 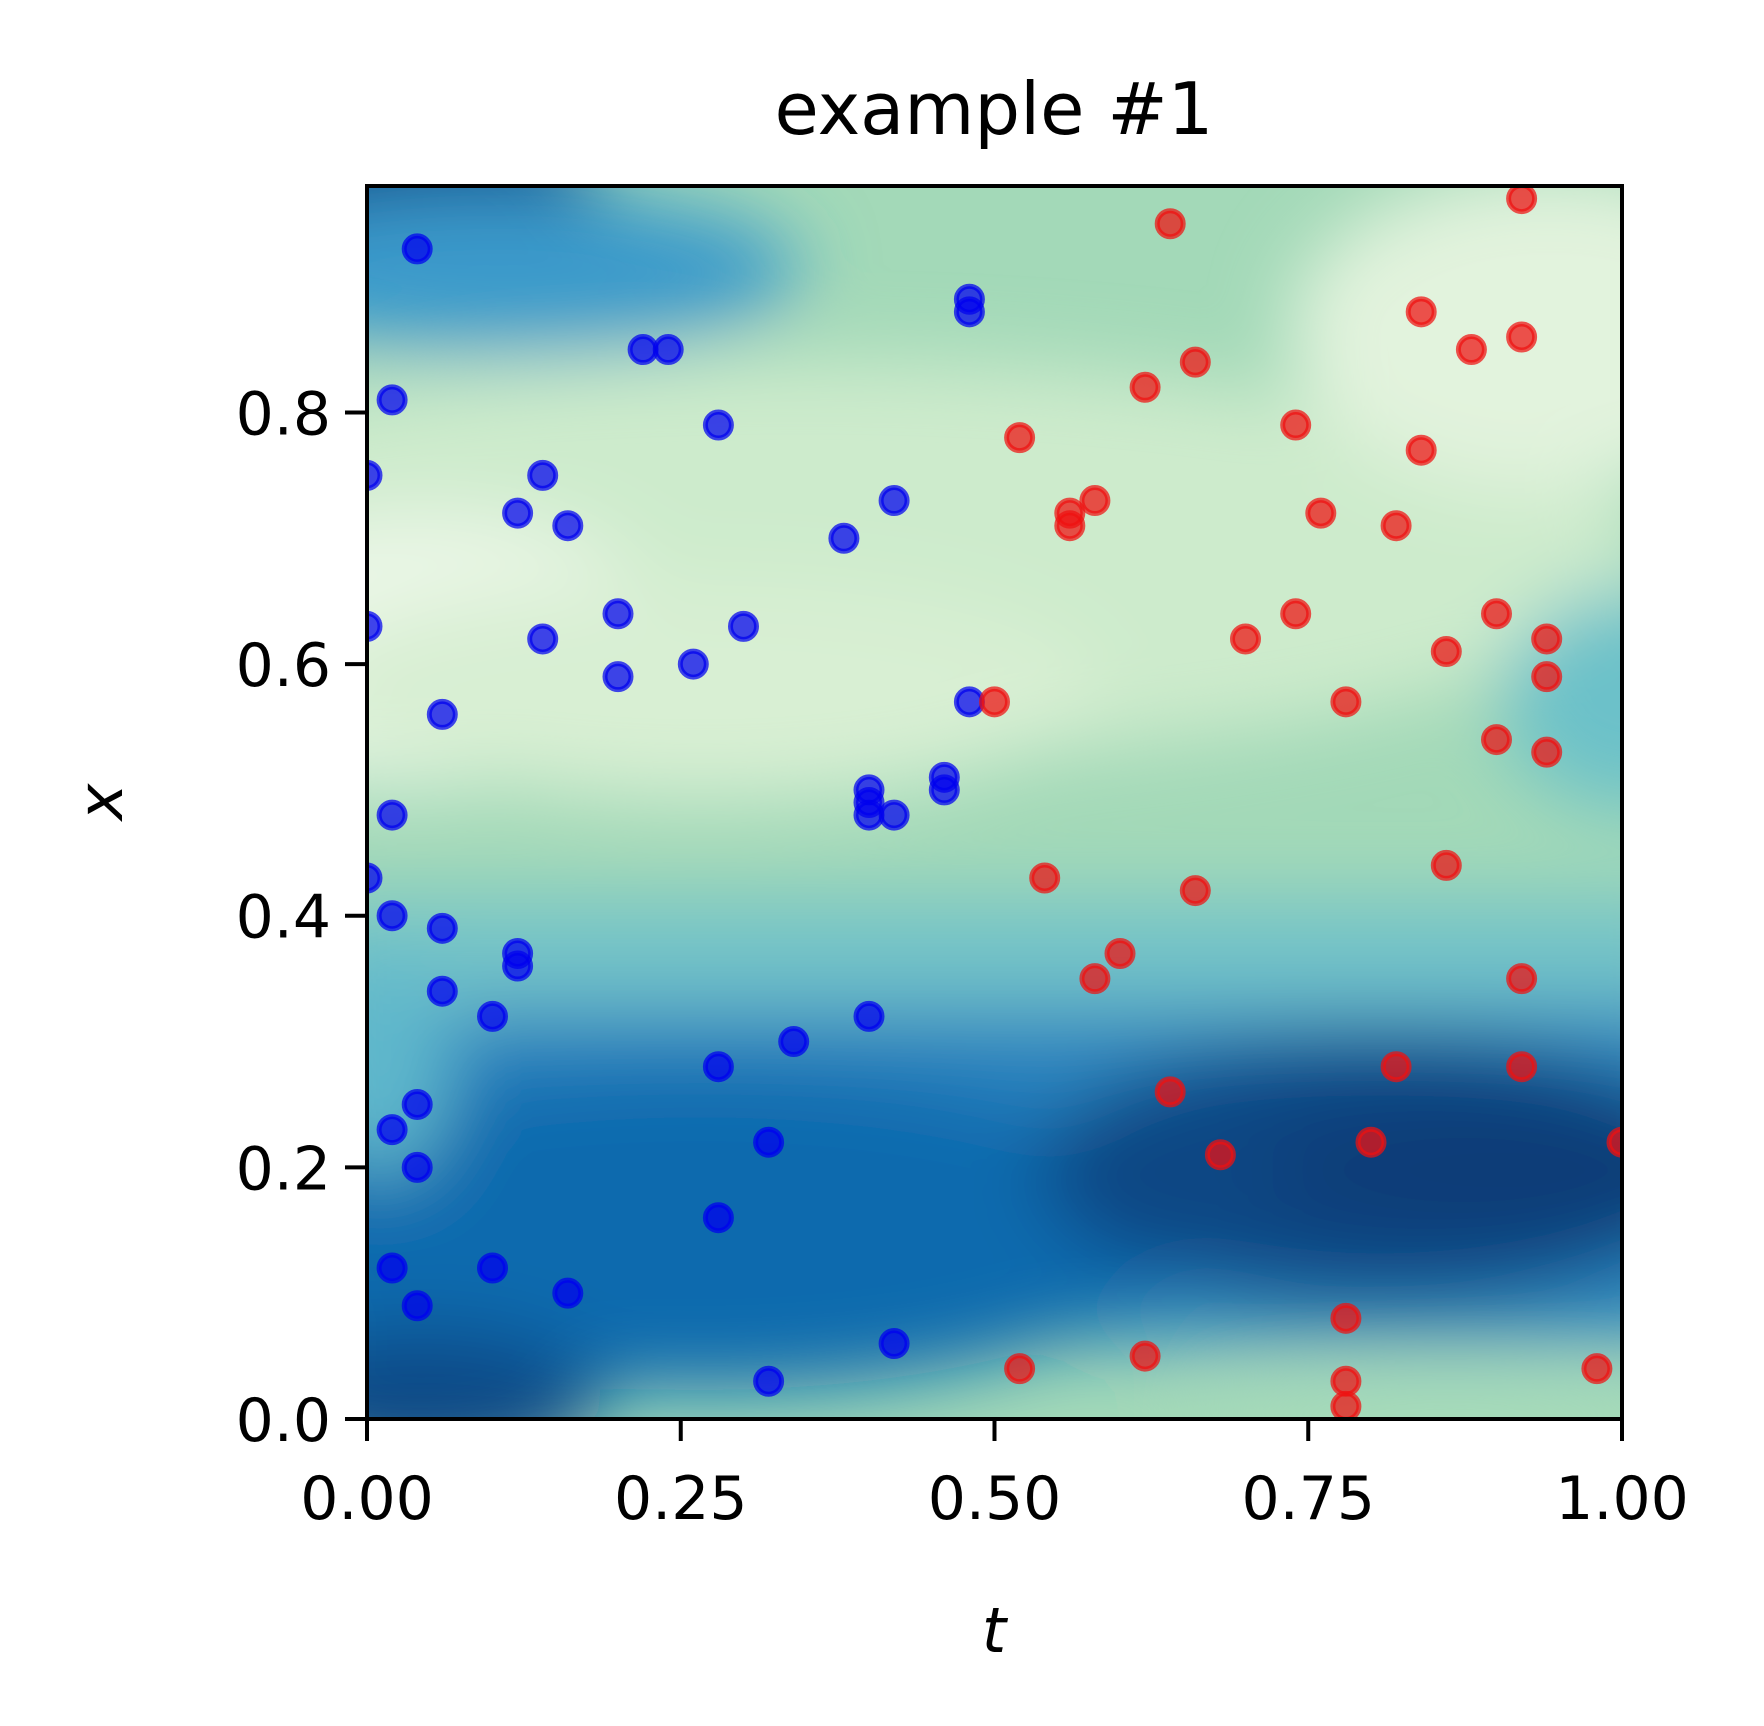 I want to click on x-tick-label: 0.50, so click(x=995, y=1499).